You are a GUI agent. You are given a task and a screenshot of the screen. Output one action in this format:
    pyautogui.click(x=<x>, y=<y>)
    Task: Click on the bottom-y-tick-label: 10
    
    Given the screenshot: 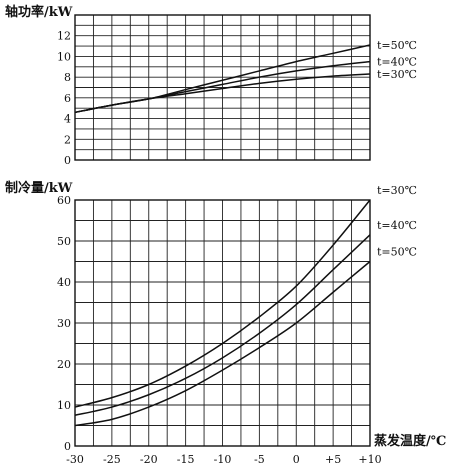 What is the action you would take?
    pyautogui.click(x=64, y=405)
    